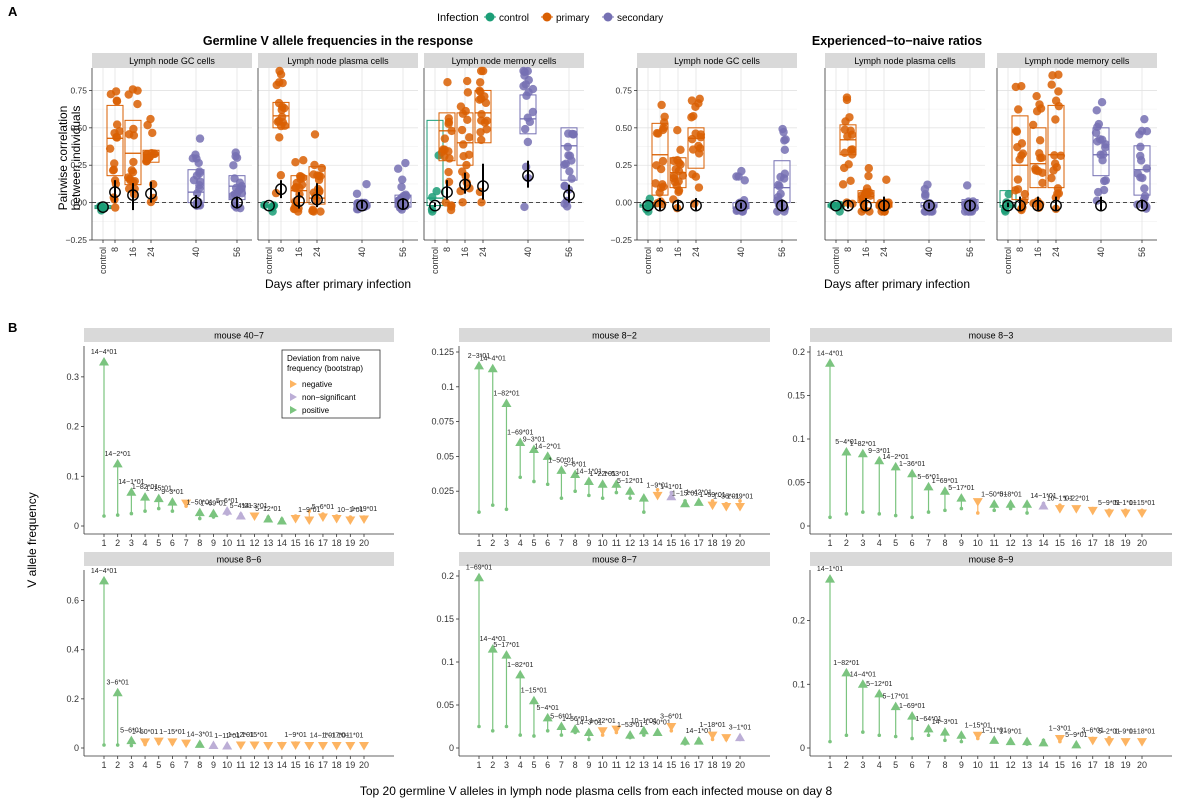 This screenshot has width=1192, height=803. What do you see at coordinates (72, 699) in the screenshot?
I see `y-tick-label: 0.2` at bounding box center [72, 699].